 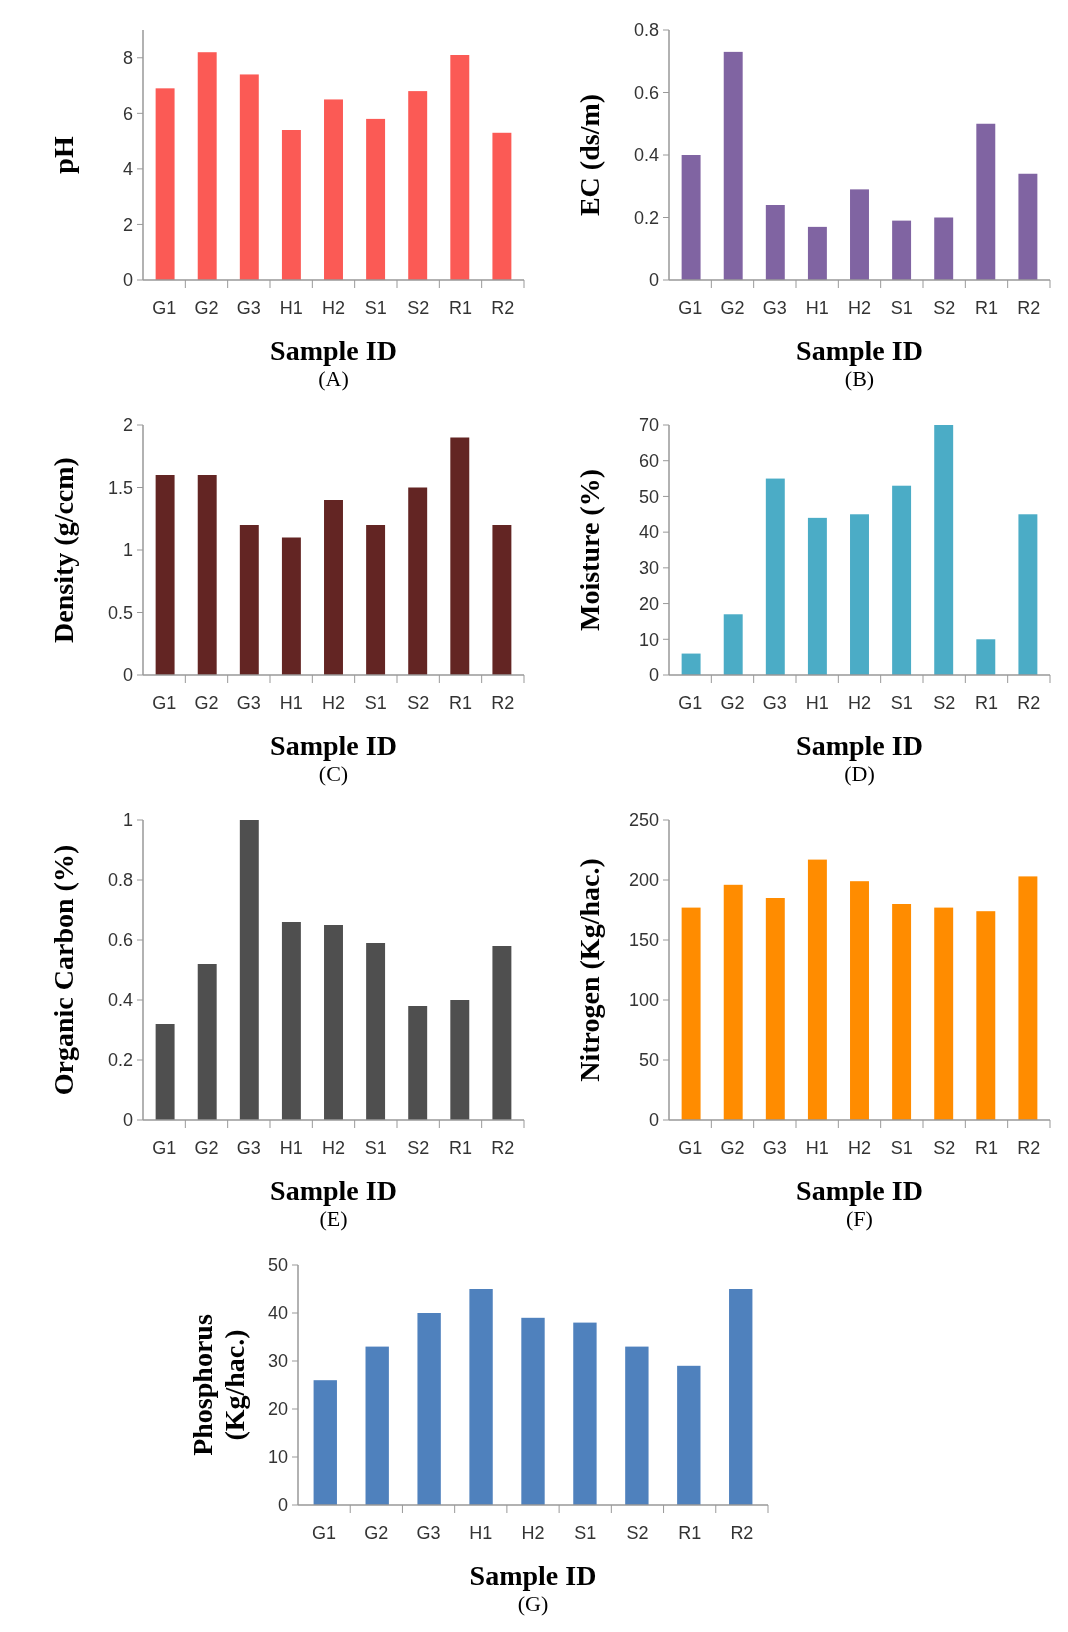 What do you see at coordinates (127, 169) in the screenshot?
I see `y-tick-label: 4` at bounding box center [127, 169].